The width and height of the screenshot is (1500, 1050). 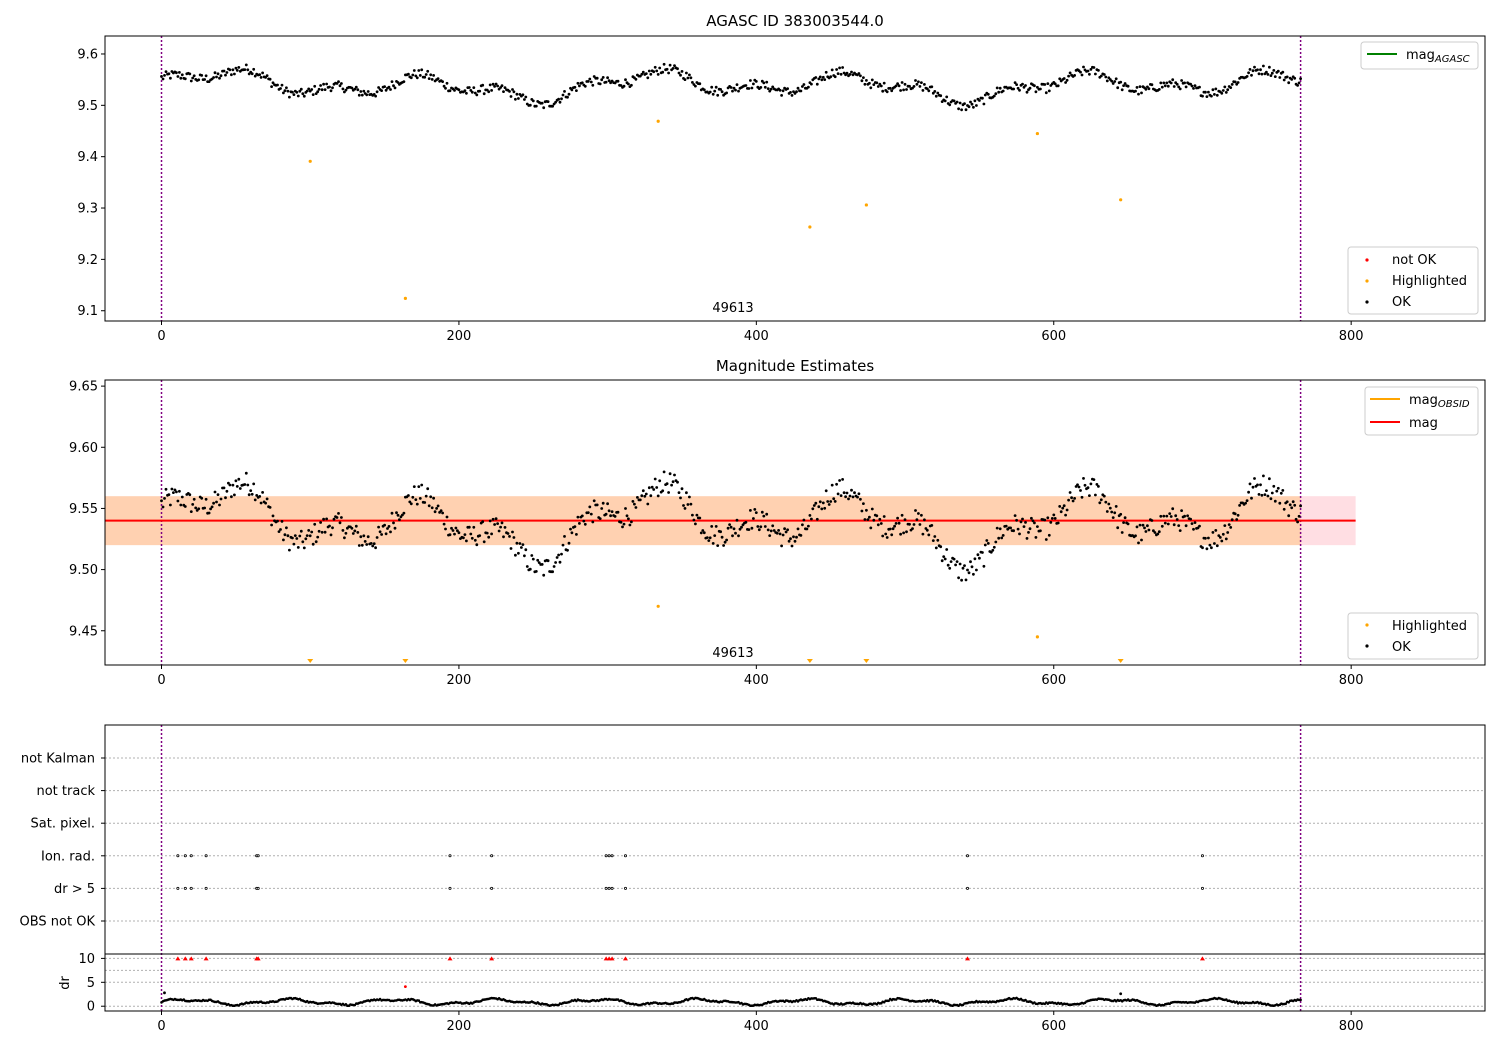 I want to click on panel2-line-legend: magOBSID mag, so click(x=1421, y=411).